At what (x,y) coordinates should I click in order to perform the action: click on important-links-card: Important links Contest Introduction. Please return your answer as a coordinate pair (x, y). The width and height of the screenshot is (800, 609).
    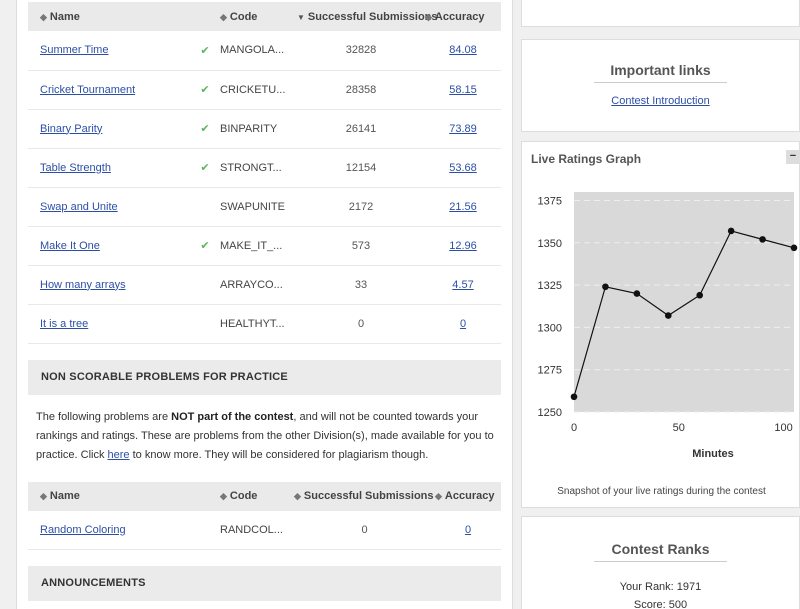
    Looking at the image, I should click on (660, 85).